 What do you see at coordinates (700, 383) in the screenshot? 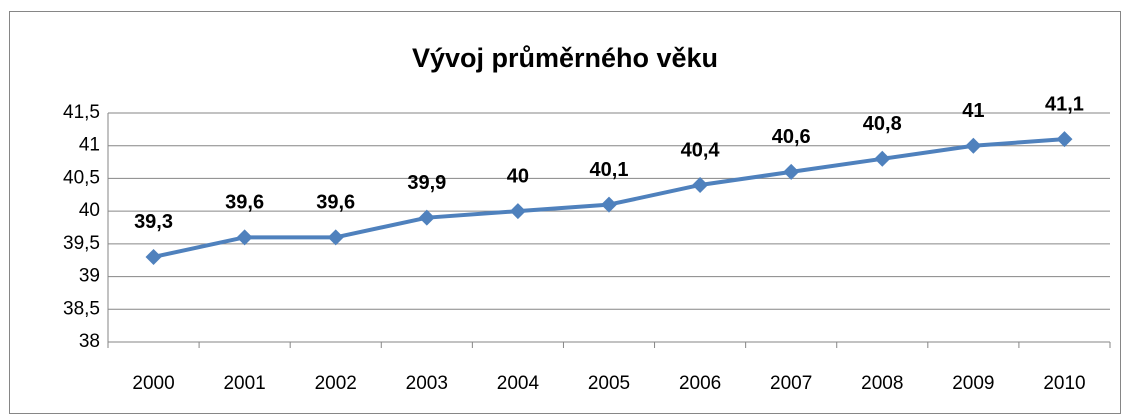
I see `x-tick-label: 2006` at bounding box center [700, 383].